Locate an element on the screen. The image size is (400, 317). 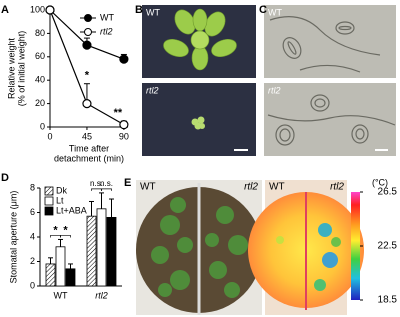
panel-label: D is located at coordinates (5, 178).